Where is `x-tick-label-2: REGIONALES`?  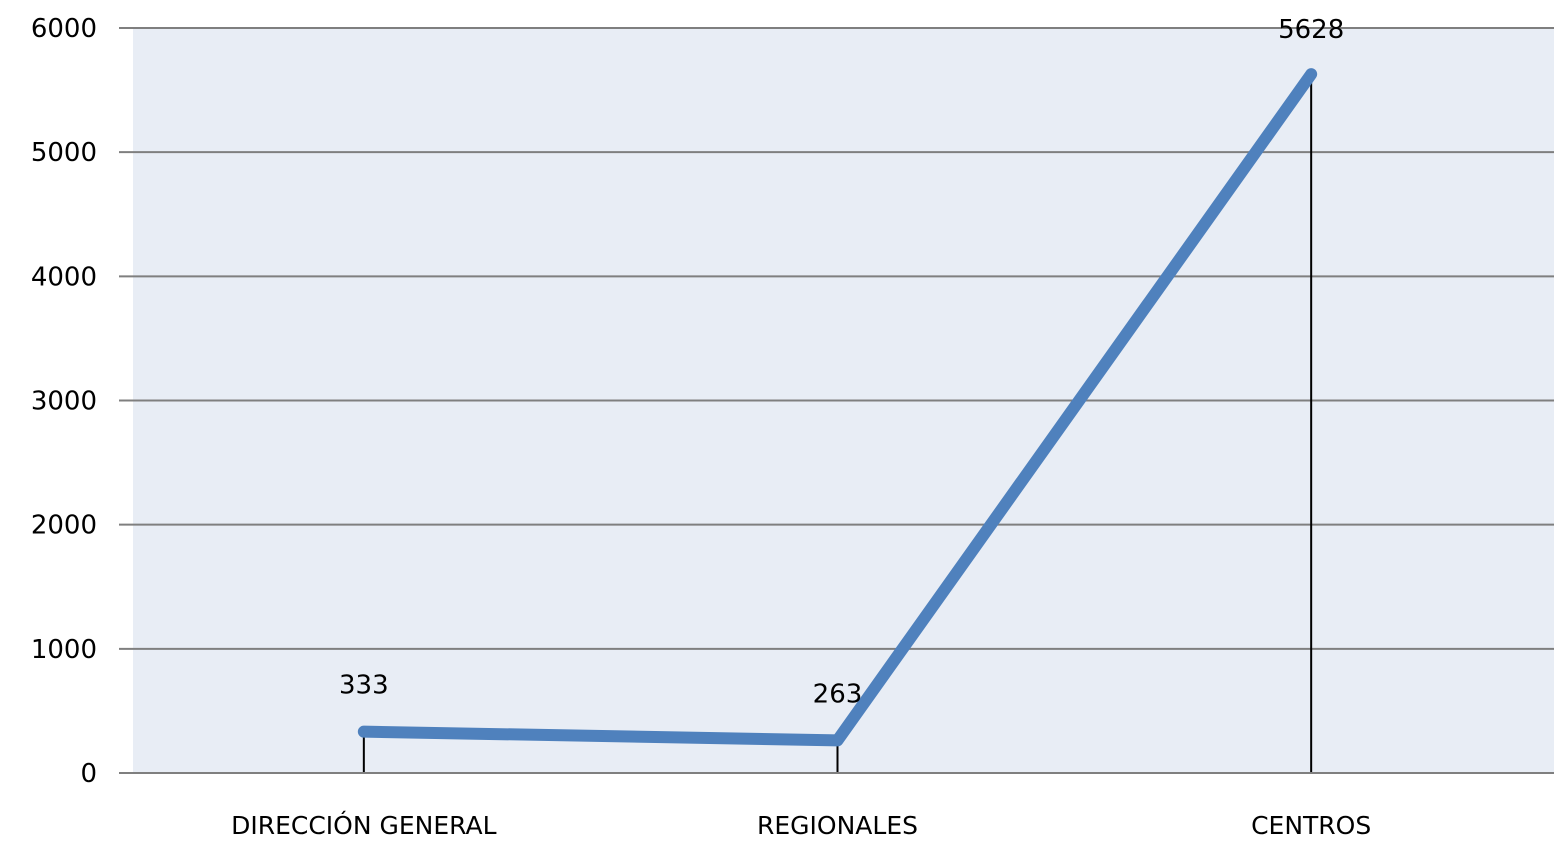 x-tick-label-2: REGIONALES is located at coordinates (837, 825).